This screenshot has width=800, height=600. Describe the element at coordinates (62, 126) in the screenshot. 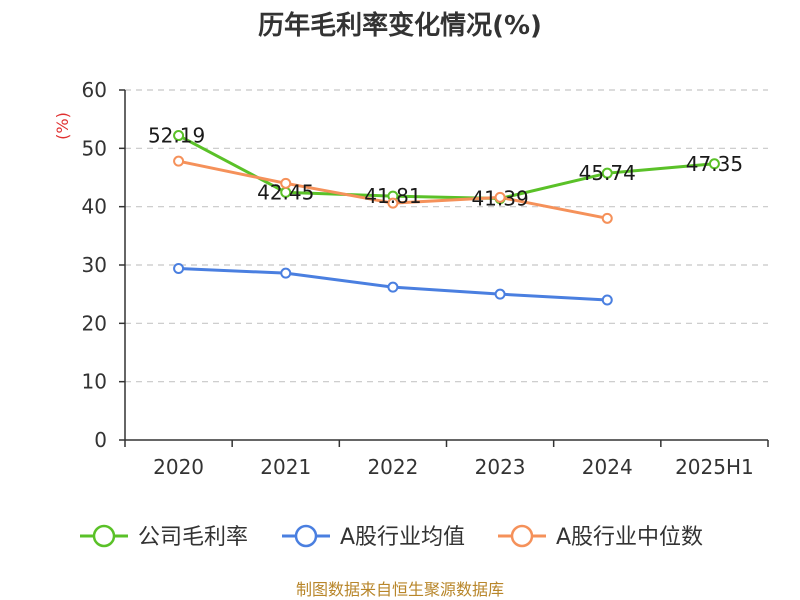

I see `y-axis-label: (%)` at that location.